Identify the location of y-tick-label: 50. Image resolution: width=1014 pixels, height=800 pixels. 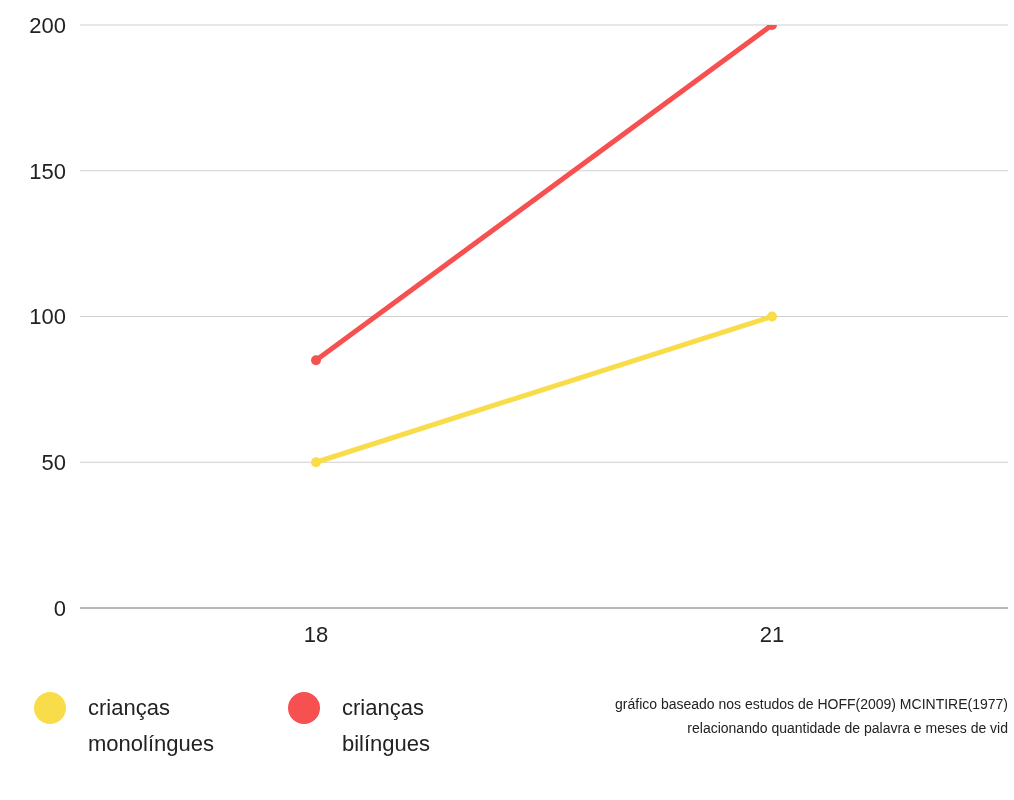
(53, 463).